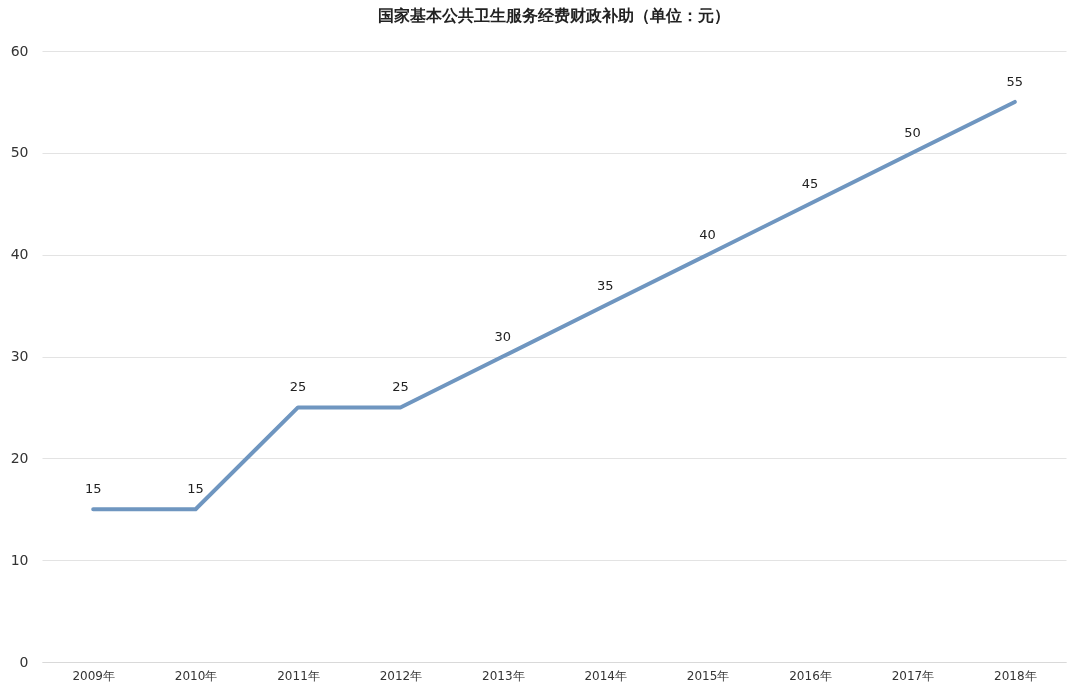  What do you see at coordinates (196, 675) in the screenshot?
I see `x-tick-label: 2010年` at bounding box center [196, 675].